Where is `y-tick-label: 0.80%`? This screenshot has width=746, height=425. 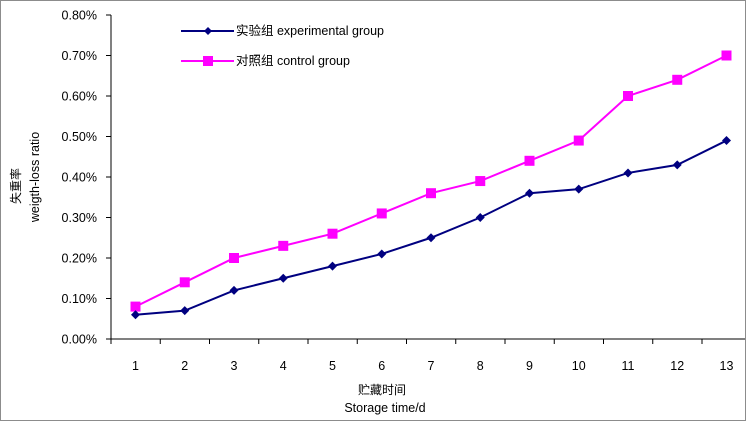 y-tick-label: 0.80% is located at coordinates (79, 16).